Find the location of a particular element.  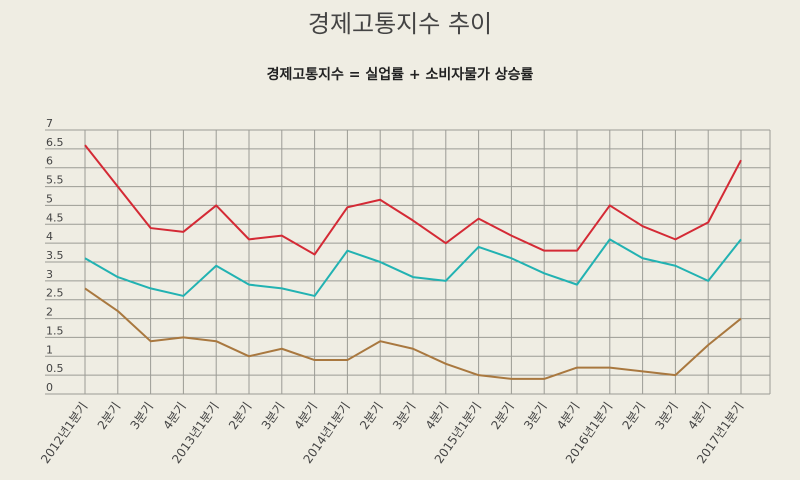

y-tick-label: 4.5 is located at coordinates (55, 217).